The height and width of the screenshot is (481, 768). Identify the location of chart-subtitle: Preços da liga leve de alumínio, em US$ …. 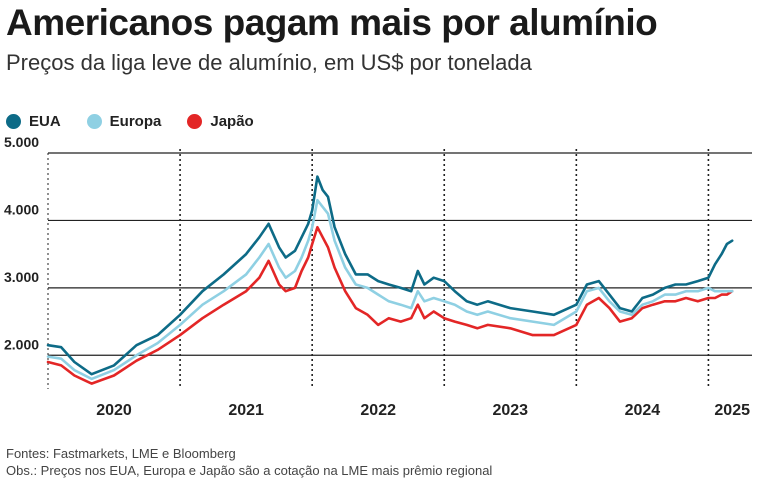
(269, 62).